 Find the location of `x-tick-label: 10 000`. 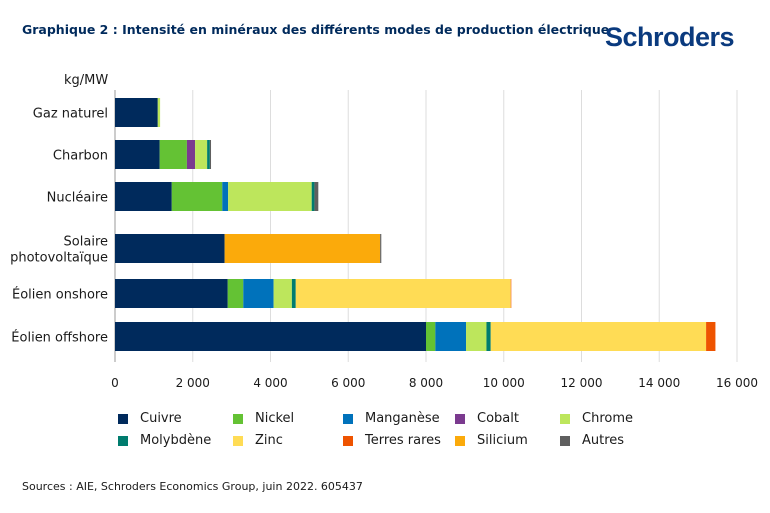

x-tick-label: 10 000 is located at coordinates (504, 383).